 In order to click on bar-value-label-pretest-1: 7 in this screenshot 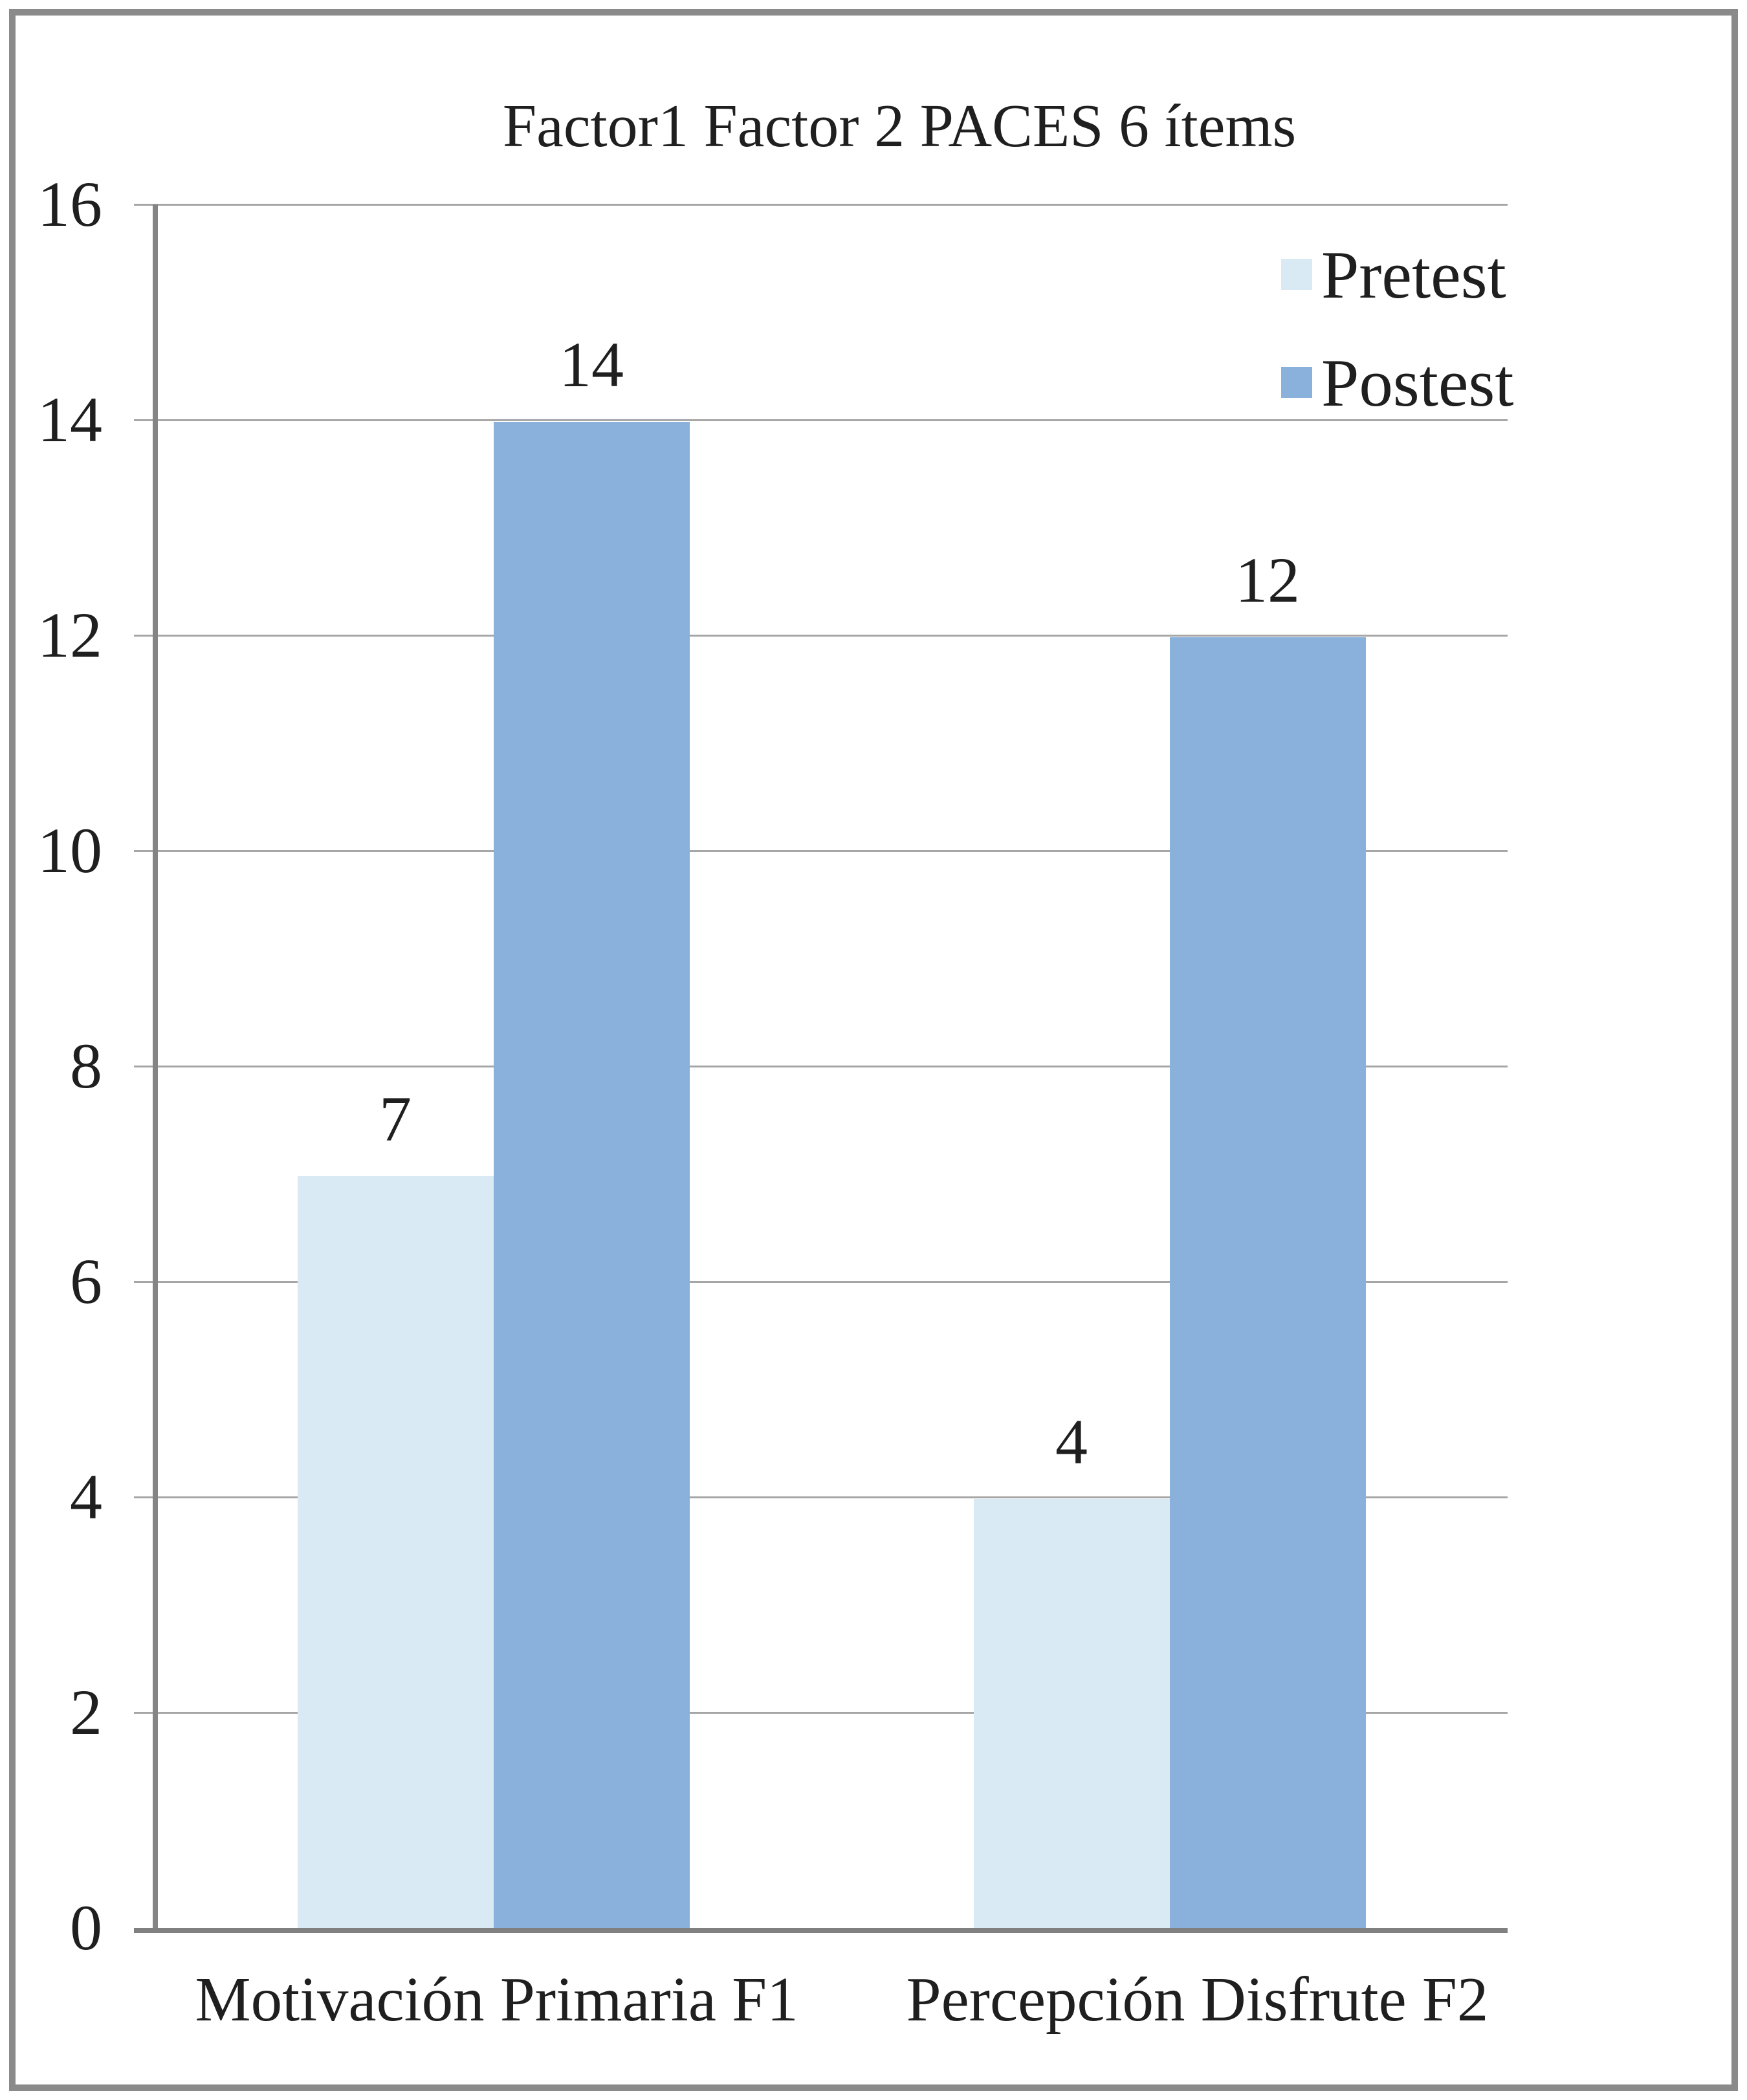, I will do `click(395, 1118)`.